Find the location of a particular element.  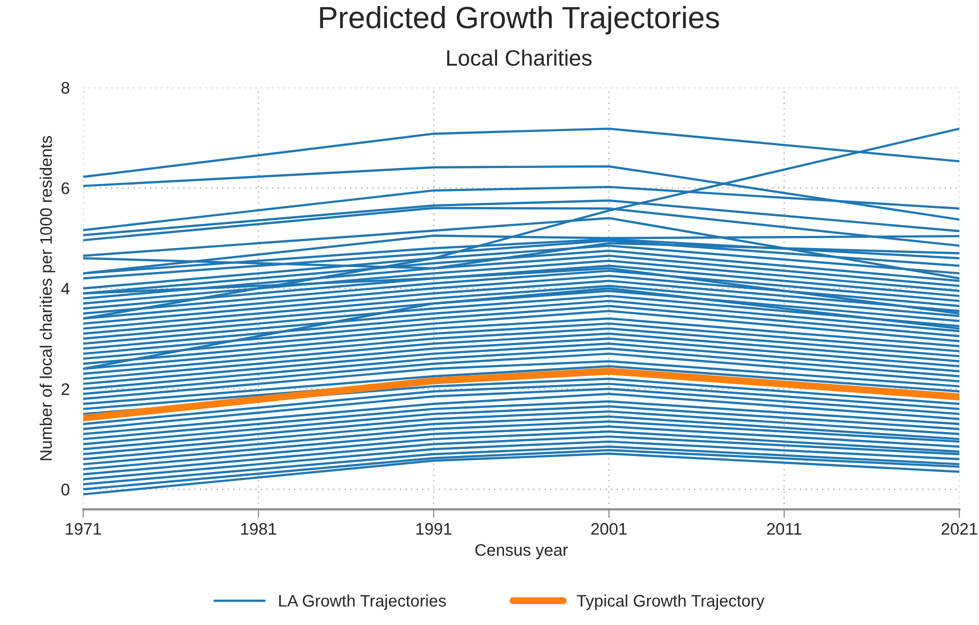

x-tick-label: 1971 is located at coordinates (83, 529).